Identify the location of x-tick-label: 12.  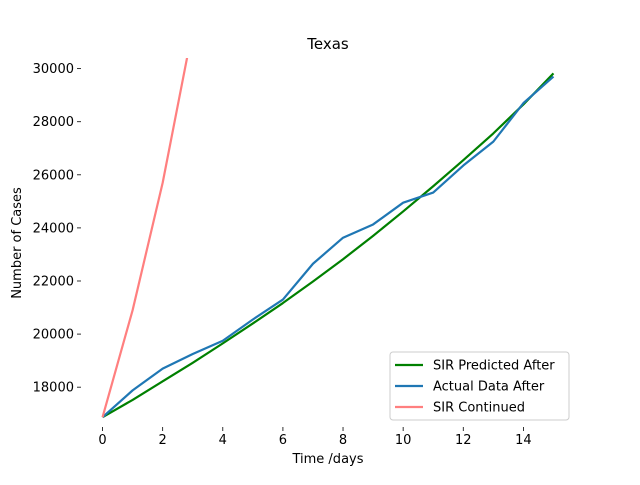
(463, 440).